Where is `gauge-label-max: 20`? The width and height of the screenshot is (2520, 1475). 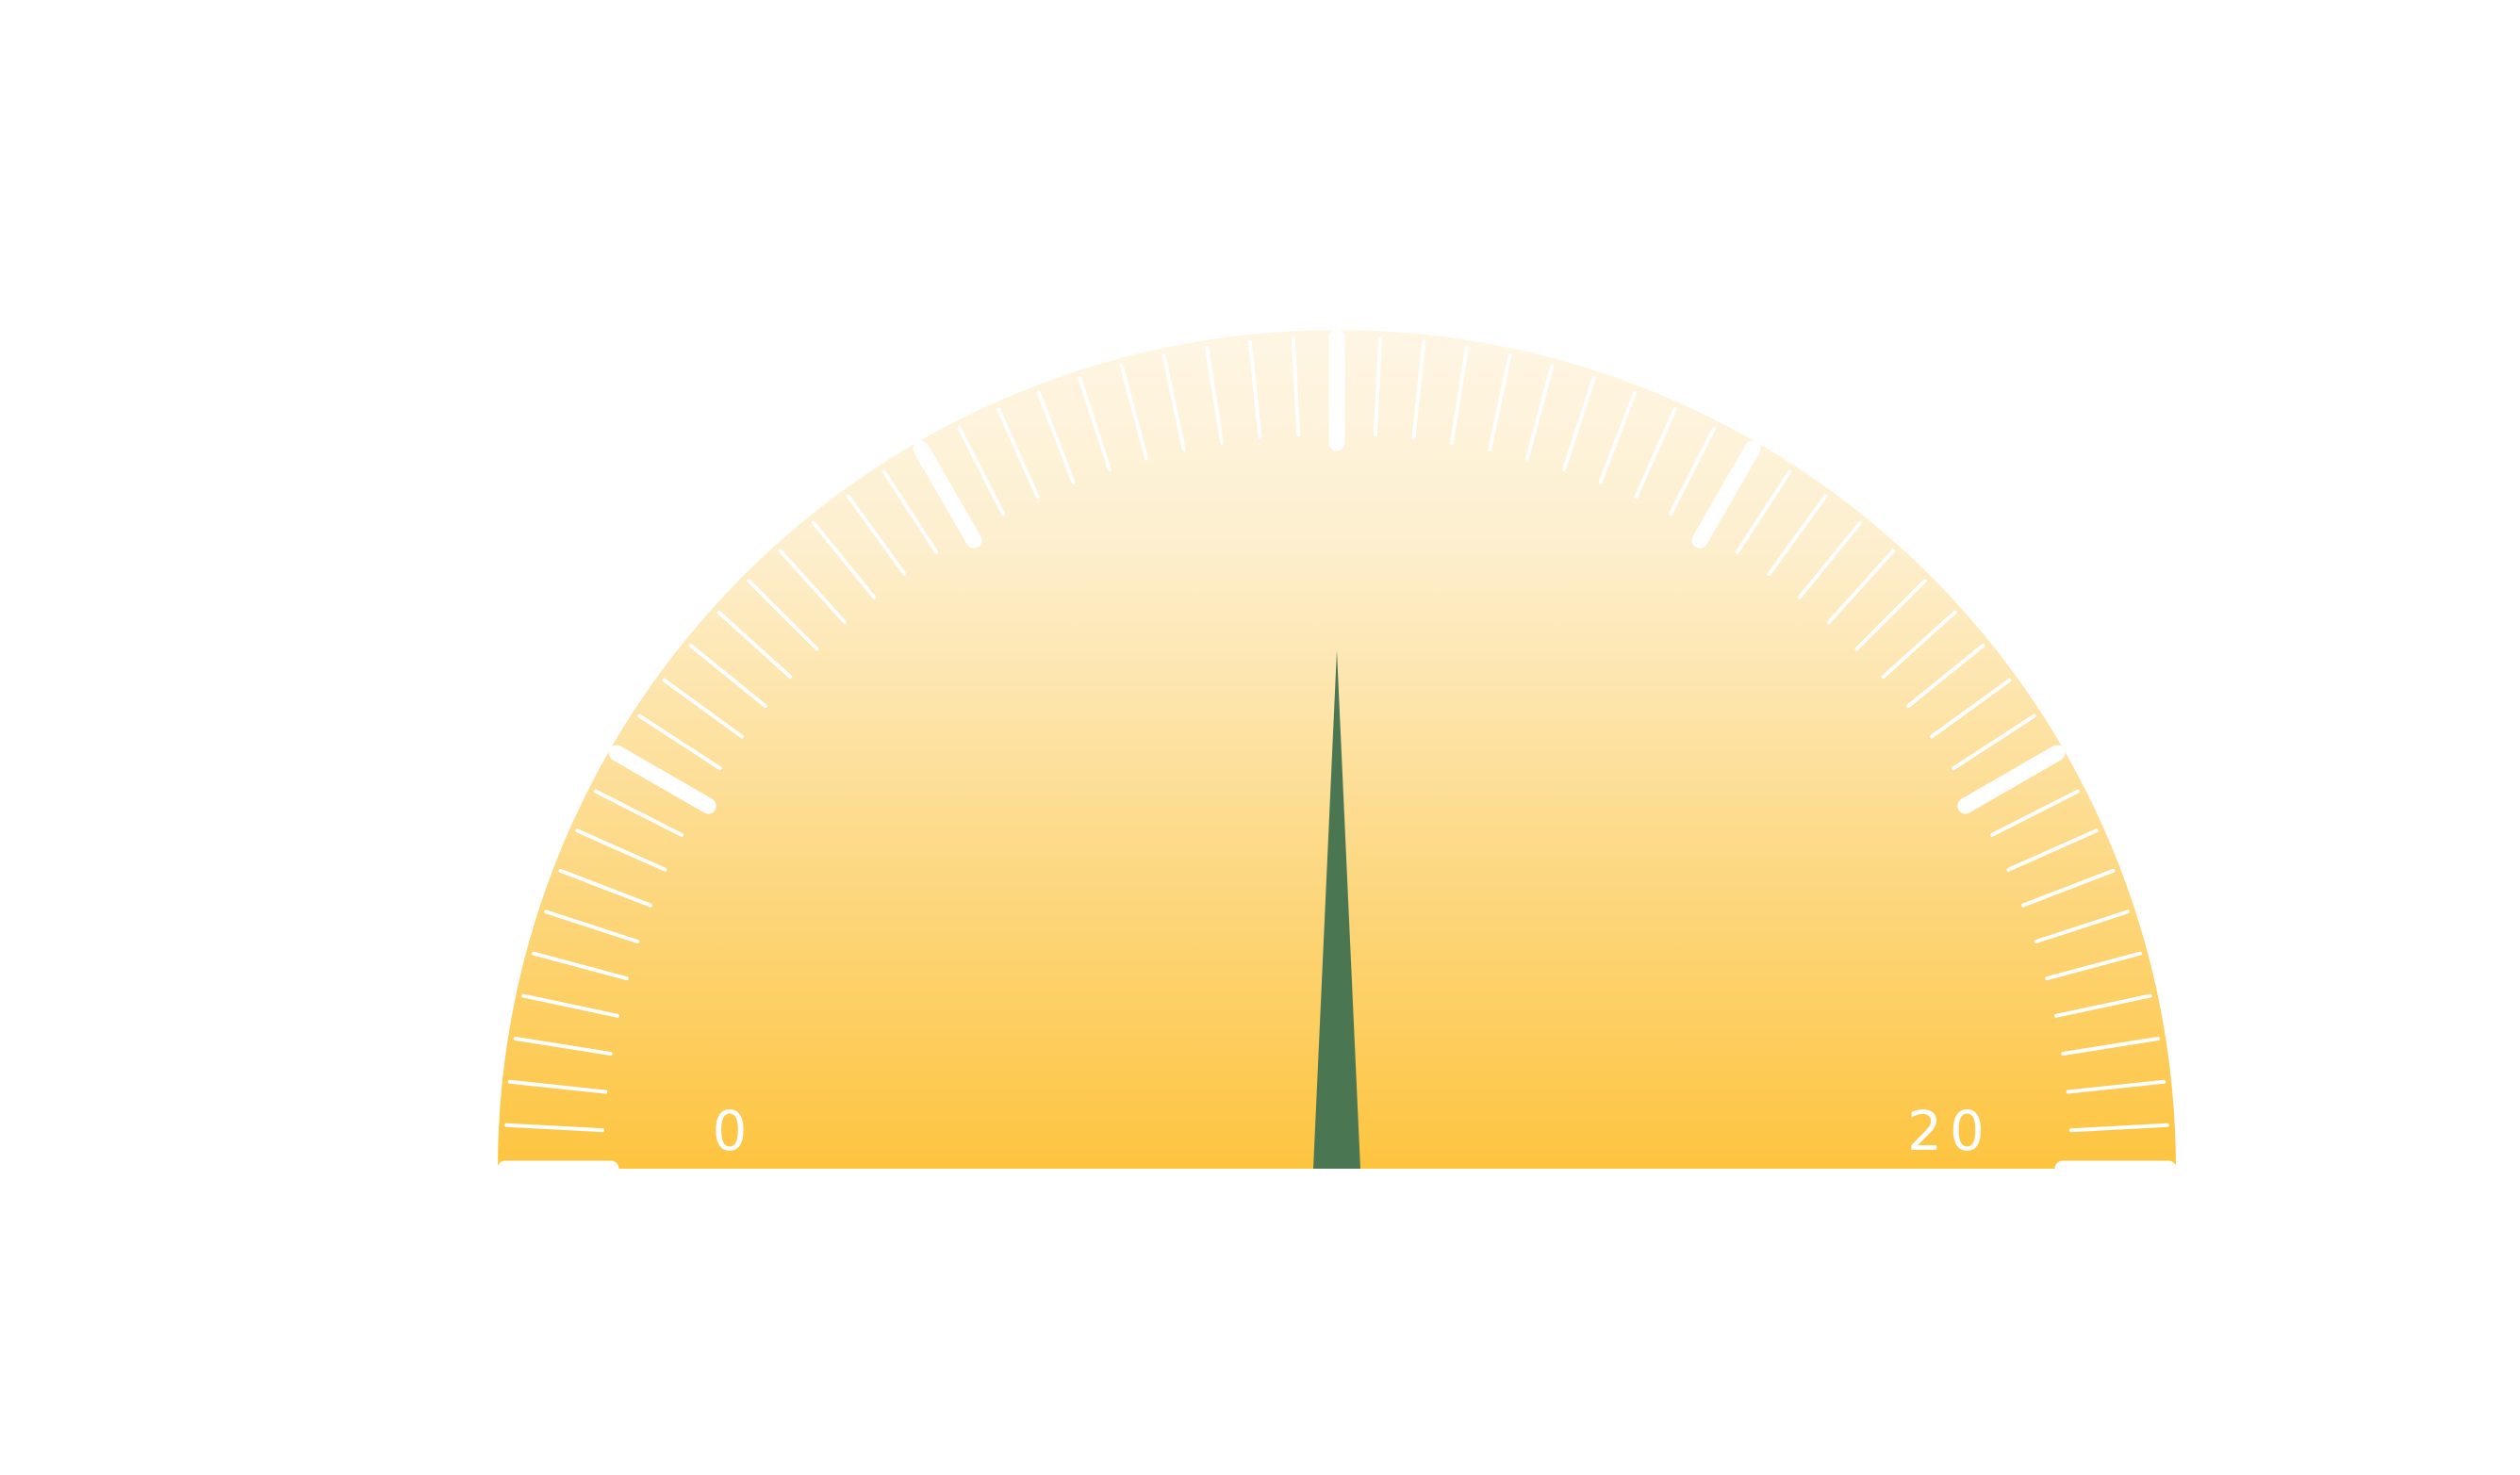 gauge-label-max: 20 is located at coordinates (1950, 1131).